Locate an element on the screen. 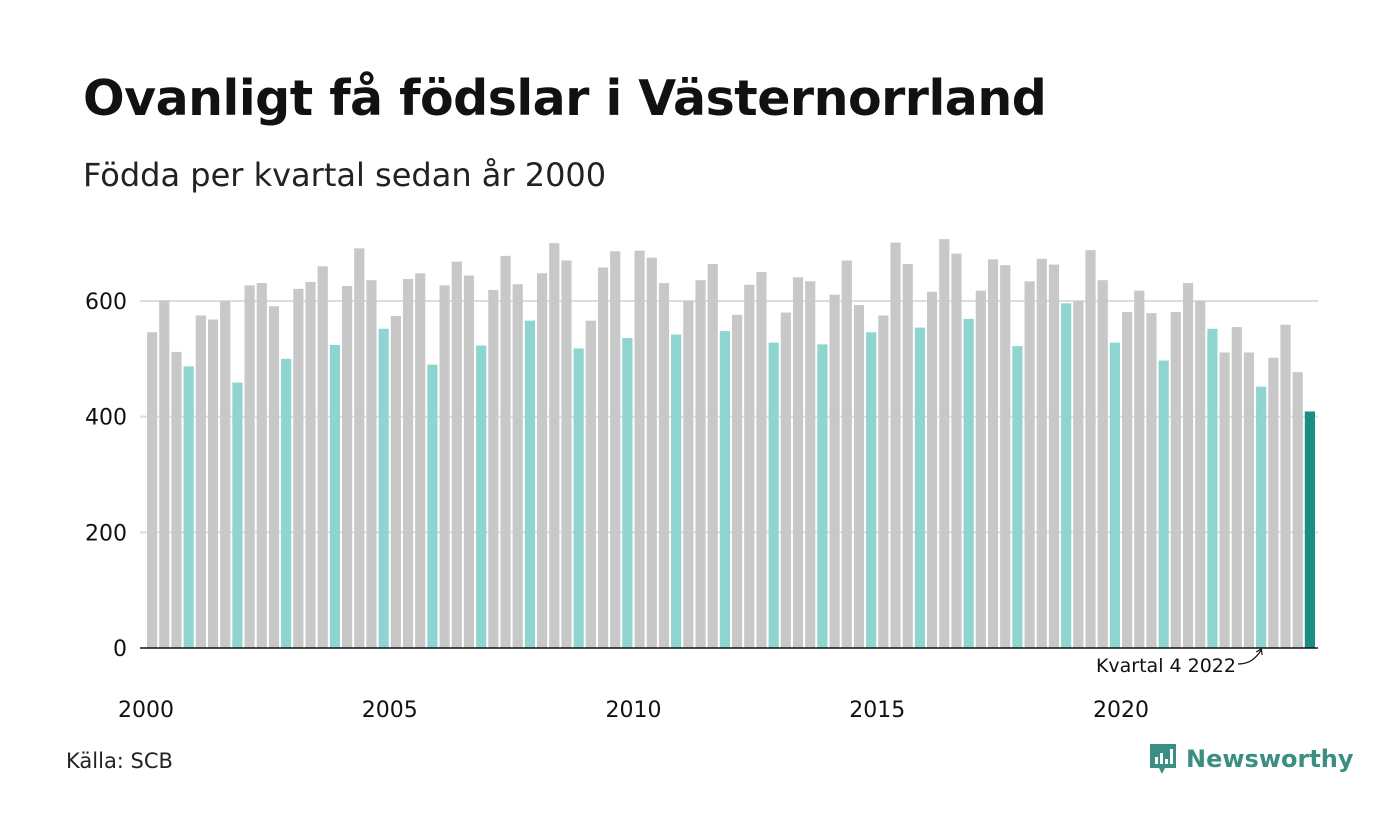  annotation-label: Kvartal 4 2022 is located at coordinates (1166, 666).